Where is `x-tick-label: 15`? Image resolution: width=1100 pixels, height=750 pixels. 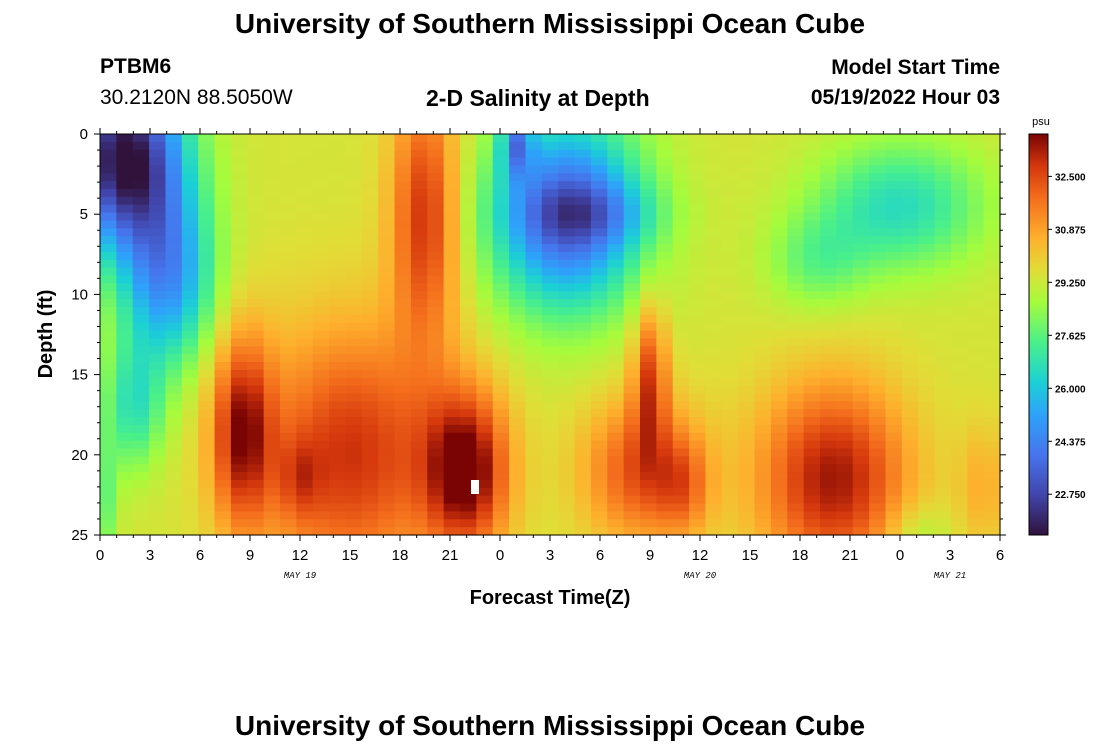 x-tick-label: 15 is located at coordinates (350, 555).